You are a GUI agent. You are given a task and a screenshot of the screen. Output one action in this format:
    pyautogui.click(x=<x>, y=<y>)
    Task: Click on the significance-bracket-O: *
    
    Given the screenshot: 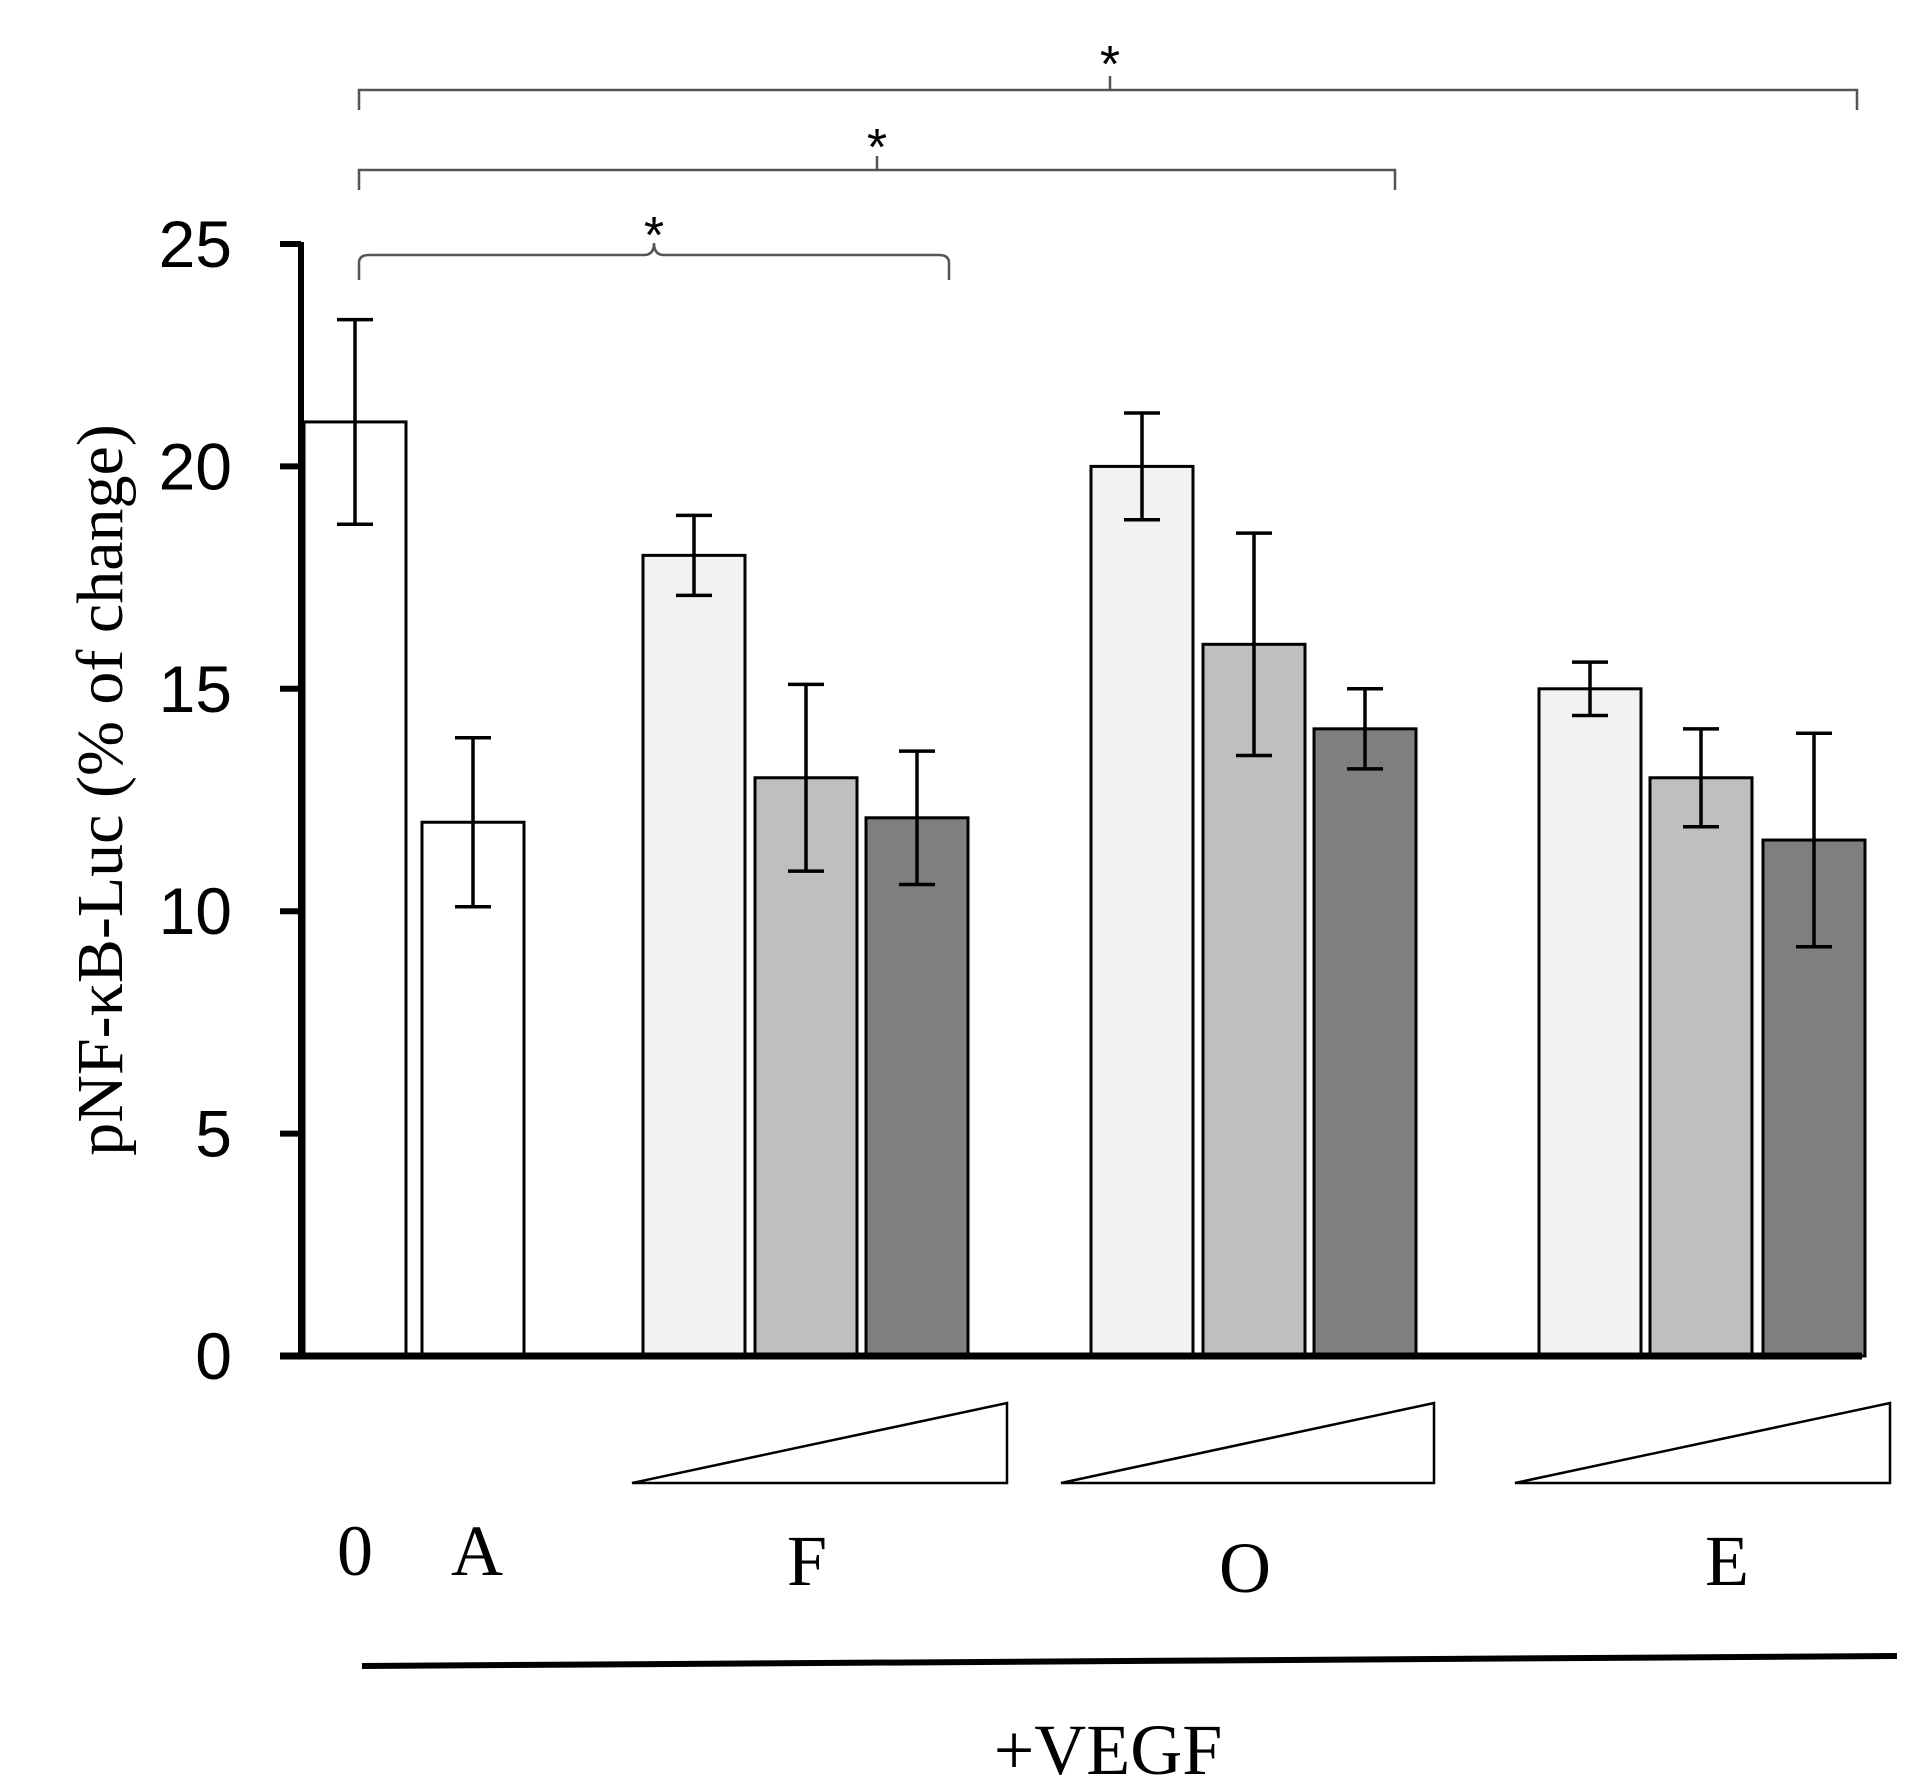 What is the action you would take?
    pyautogui.click(x=877, y=154)
    